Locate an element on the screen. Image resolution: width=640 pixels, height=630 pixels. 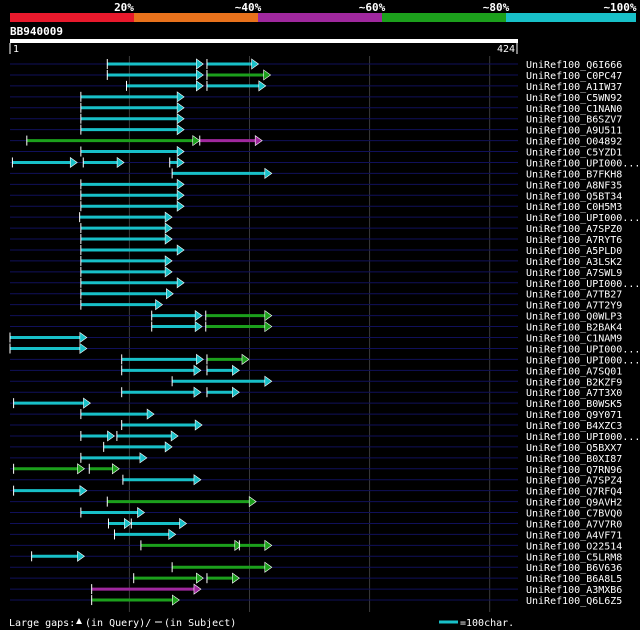
hit-row: UniRef100_B2BAK4 is located at coordinates (316, 327).